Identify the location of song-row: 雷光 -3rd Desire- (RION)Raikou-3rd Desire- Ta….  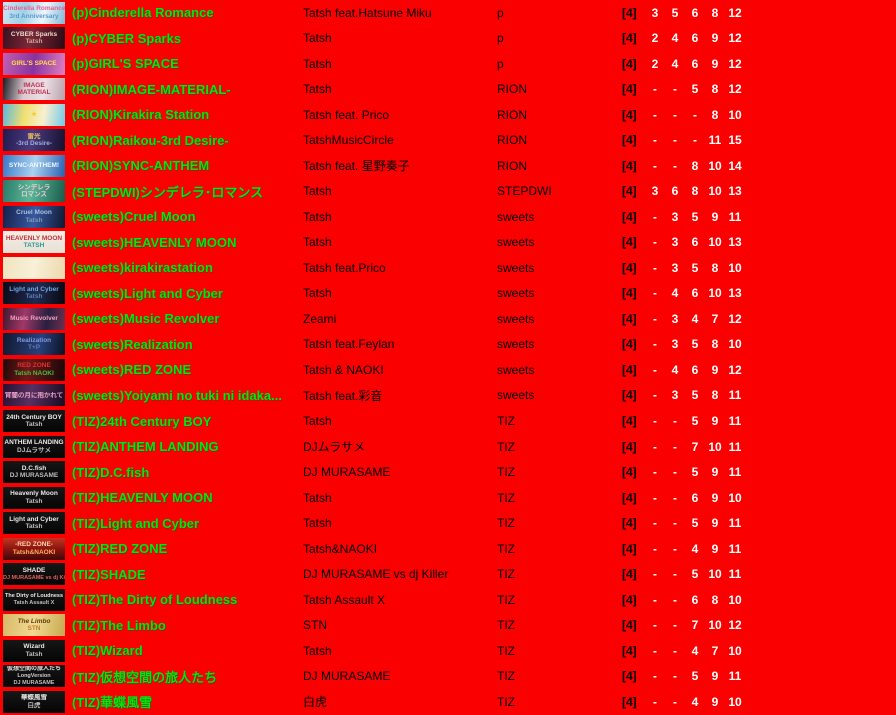
(448, 141).